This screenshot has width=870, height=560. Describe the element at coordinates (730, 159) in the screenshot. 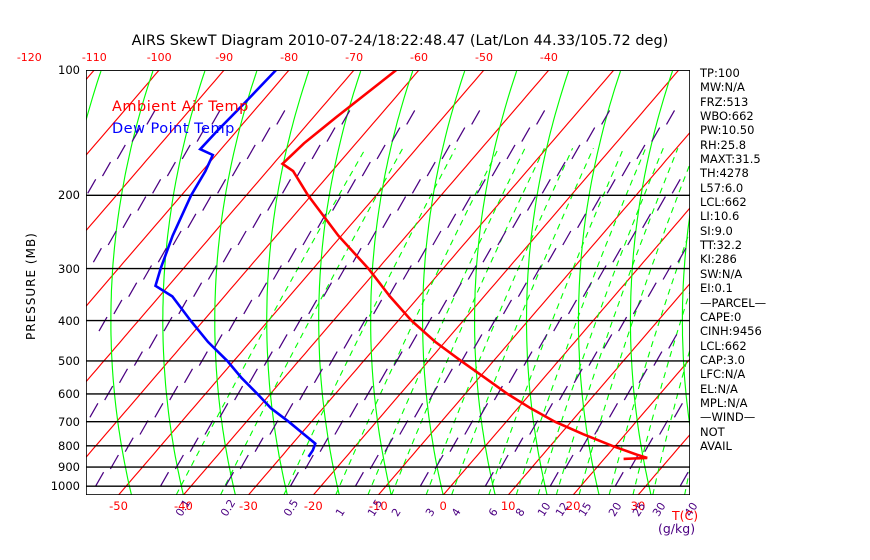

I see `parameter-row: MAXT:31.5` at that location.